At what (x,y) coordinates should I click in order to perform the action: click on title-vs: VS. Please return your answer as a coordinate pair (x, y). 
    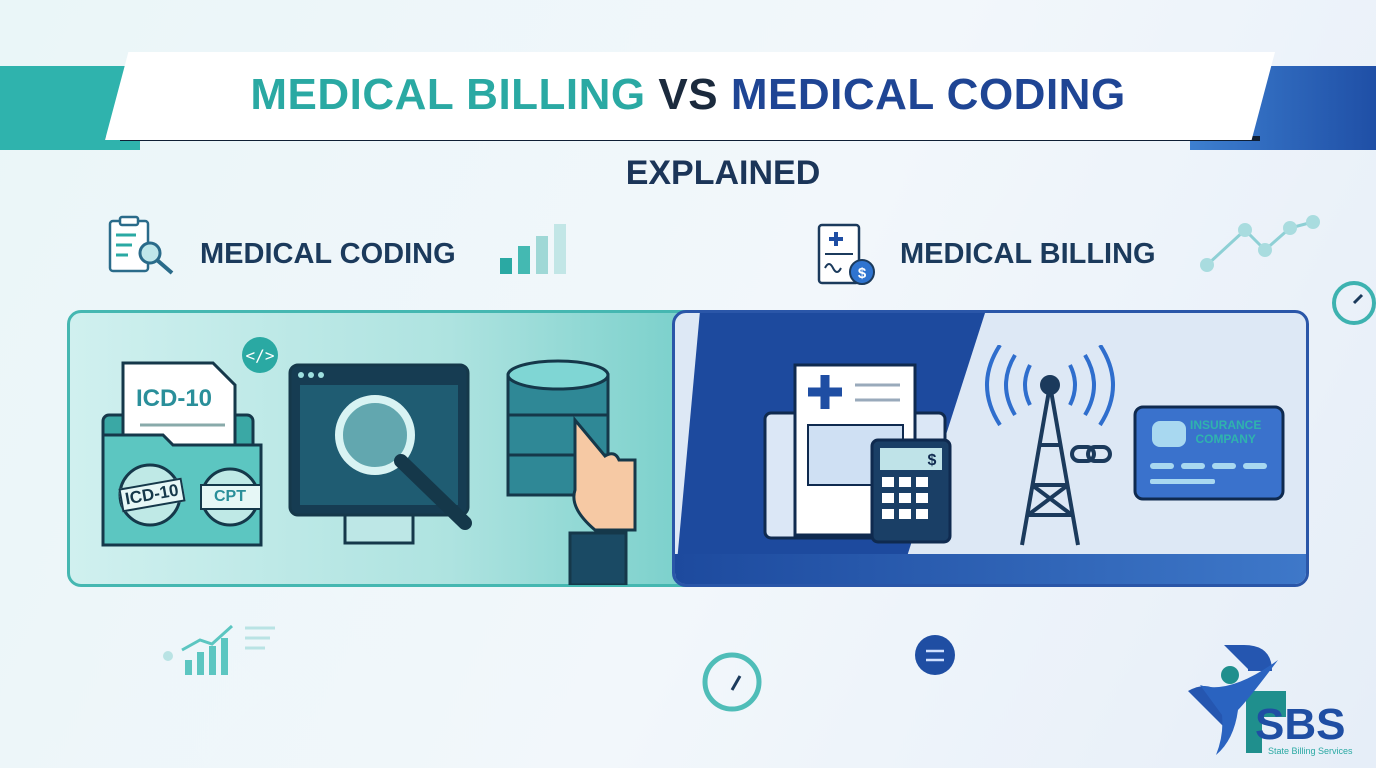
    Looking at the image, I should click on (688, 94).